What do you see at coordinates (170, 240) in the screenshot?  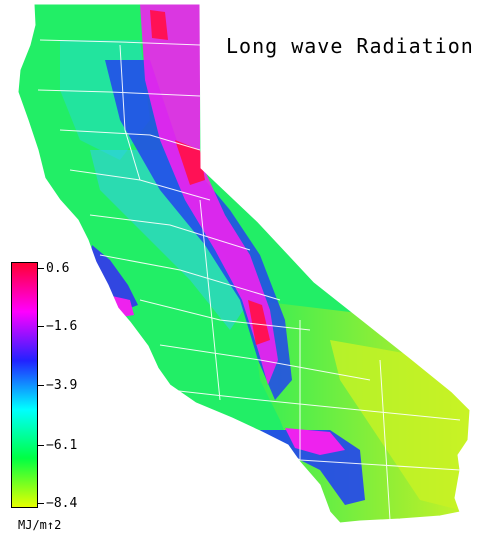 I see `central-valley-cyan` at bounding box center [170, 240].